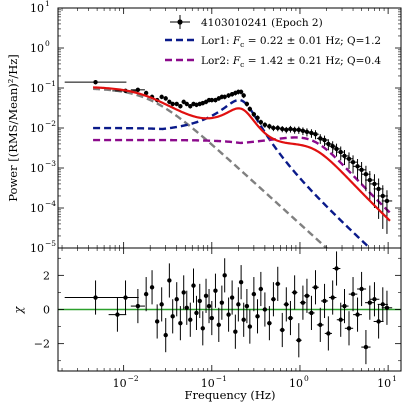 The image size is (407, 407). What do you see at coordinates (262, 23) in the screenshot?
I see `legend-label: 4103010241 (Epoch 2)` at bounding box center [262, 23].